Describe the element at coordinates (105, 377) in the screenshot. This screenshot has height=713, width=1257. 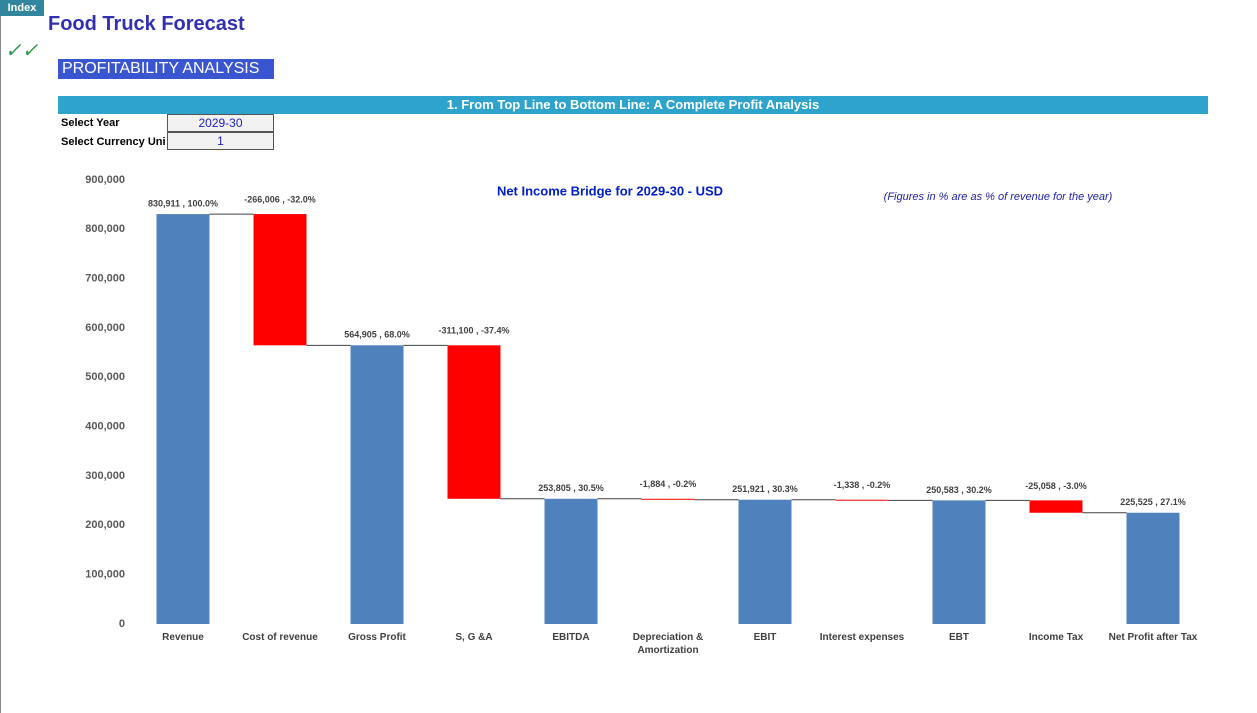
I see `y-tick-label: 500,000` at that location.